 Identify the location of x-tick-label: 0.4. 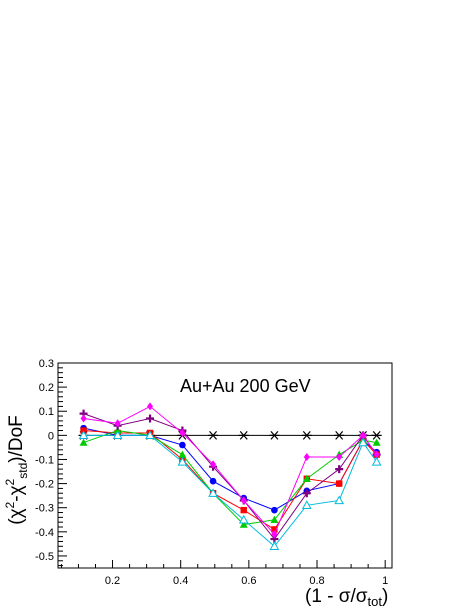
(180, 581).